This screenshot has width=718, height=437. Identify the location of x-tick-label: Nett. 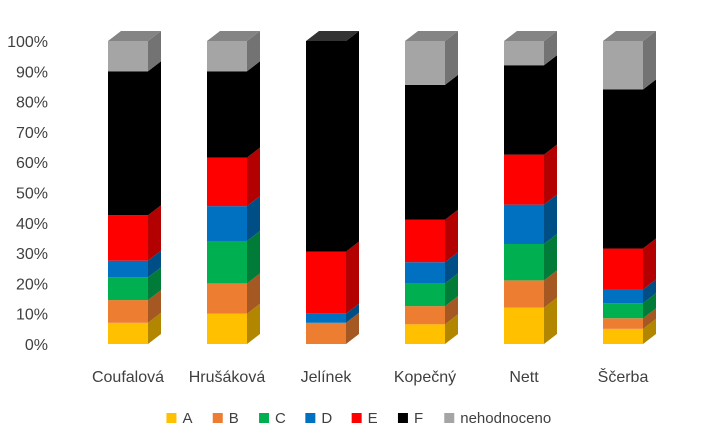
(524, 377).